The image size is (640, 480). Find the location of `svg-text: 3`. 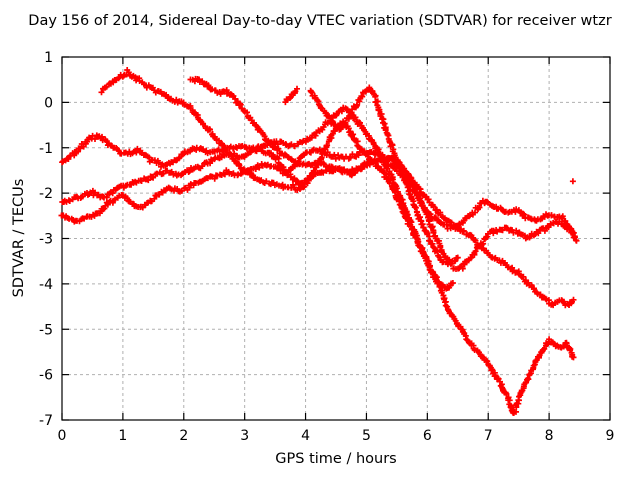

svg-text: 3 is located at coordinates (244, 436).